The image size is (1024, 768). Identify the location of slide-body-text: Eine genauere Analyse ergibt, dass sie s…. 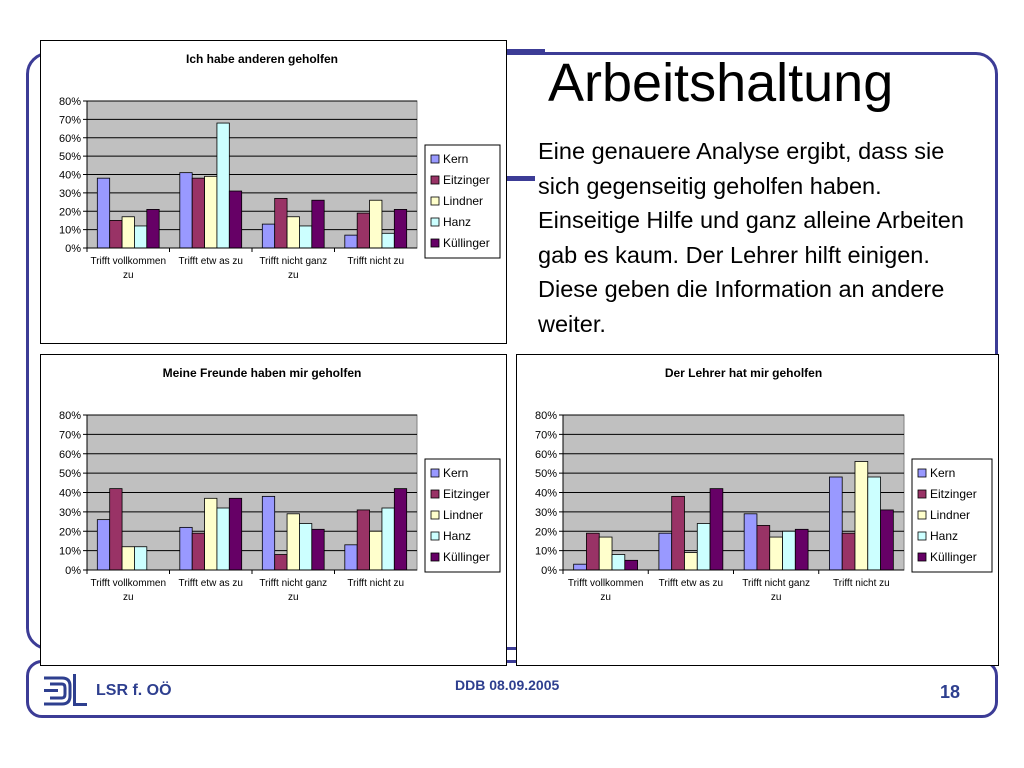
(751, 237).